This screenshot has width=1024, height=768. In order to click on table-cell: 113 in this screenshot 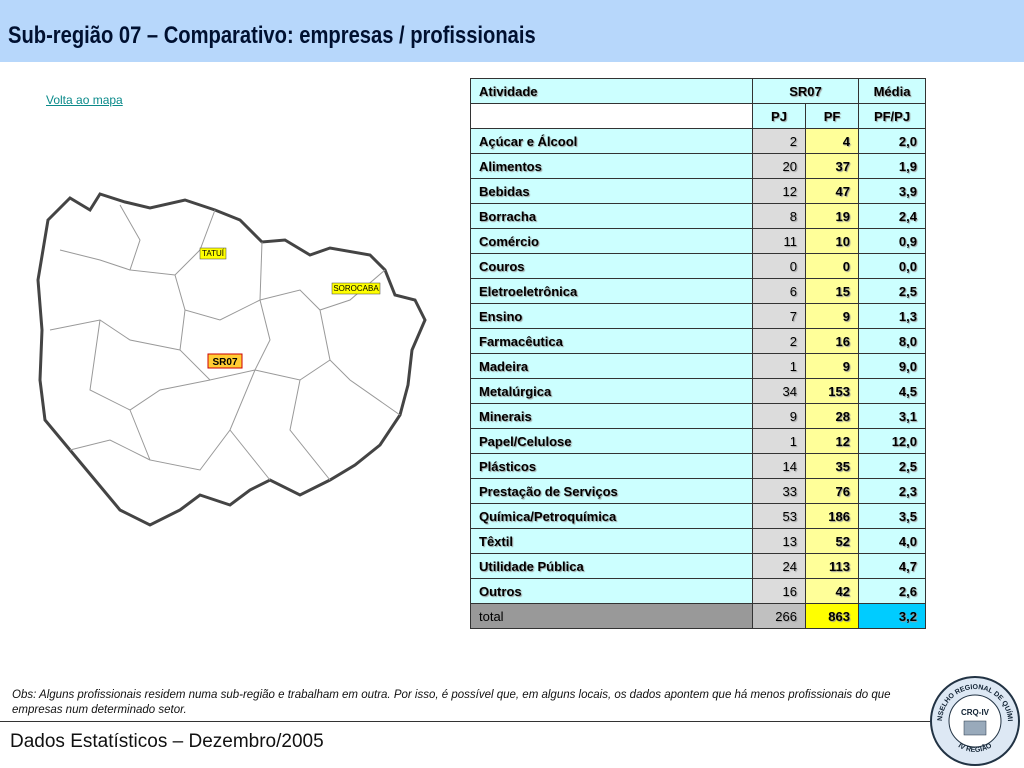, I will do `click(832, 566)`.